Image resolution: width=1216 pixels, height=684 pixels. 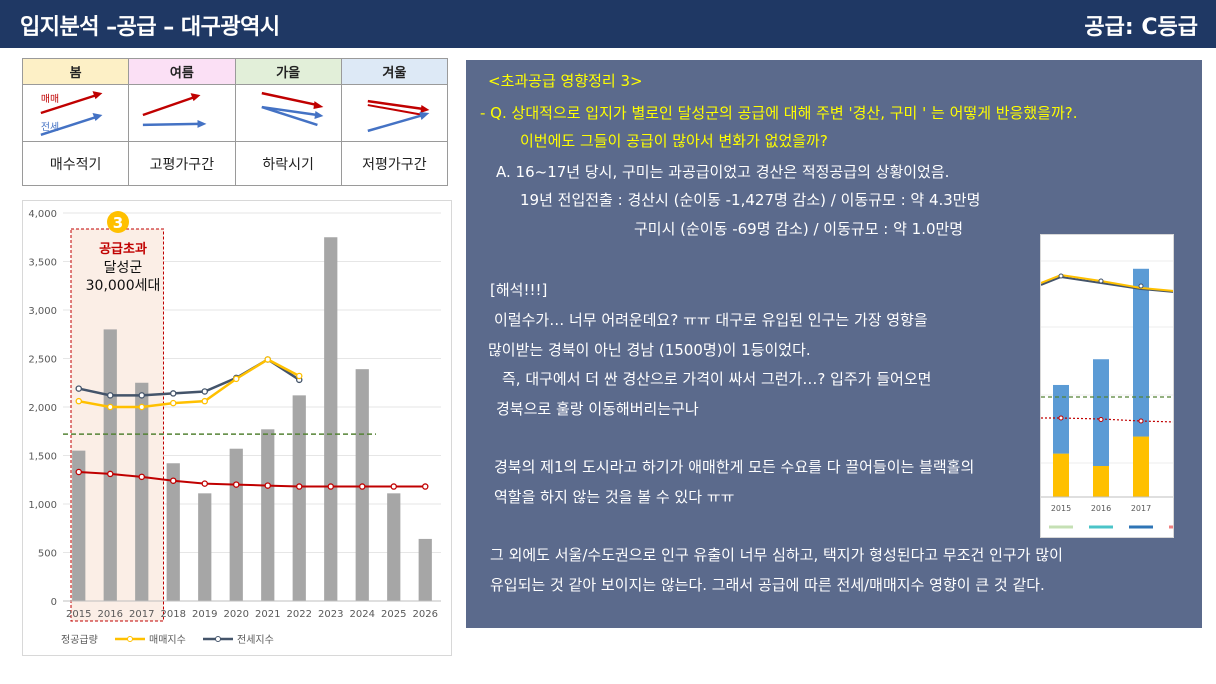 What do you see at coordinates (173, 614) in the screenshot?
I see `x-tick-label: 2018` at bounding box center [173, 614].